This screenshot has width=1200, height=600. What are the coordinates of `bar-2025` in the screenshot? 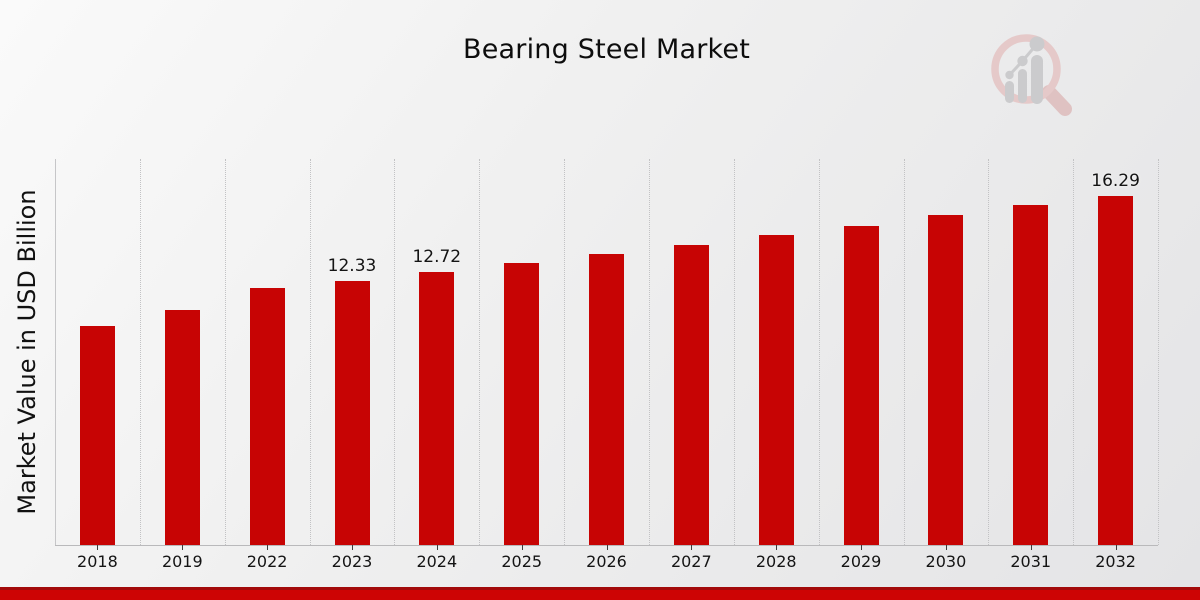 It's located at (522, 404).